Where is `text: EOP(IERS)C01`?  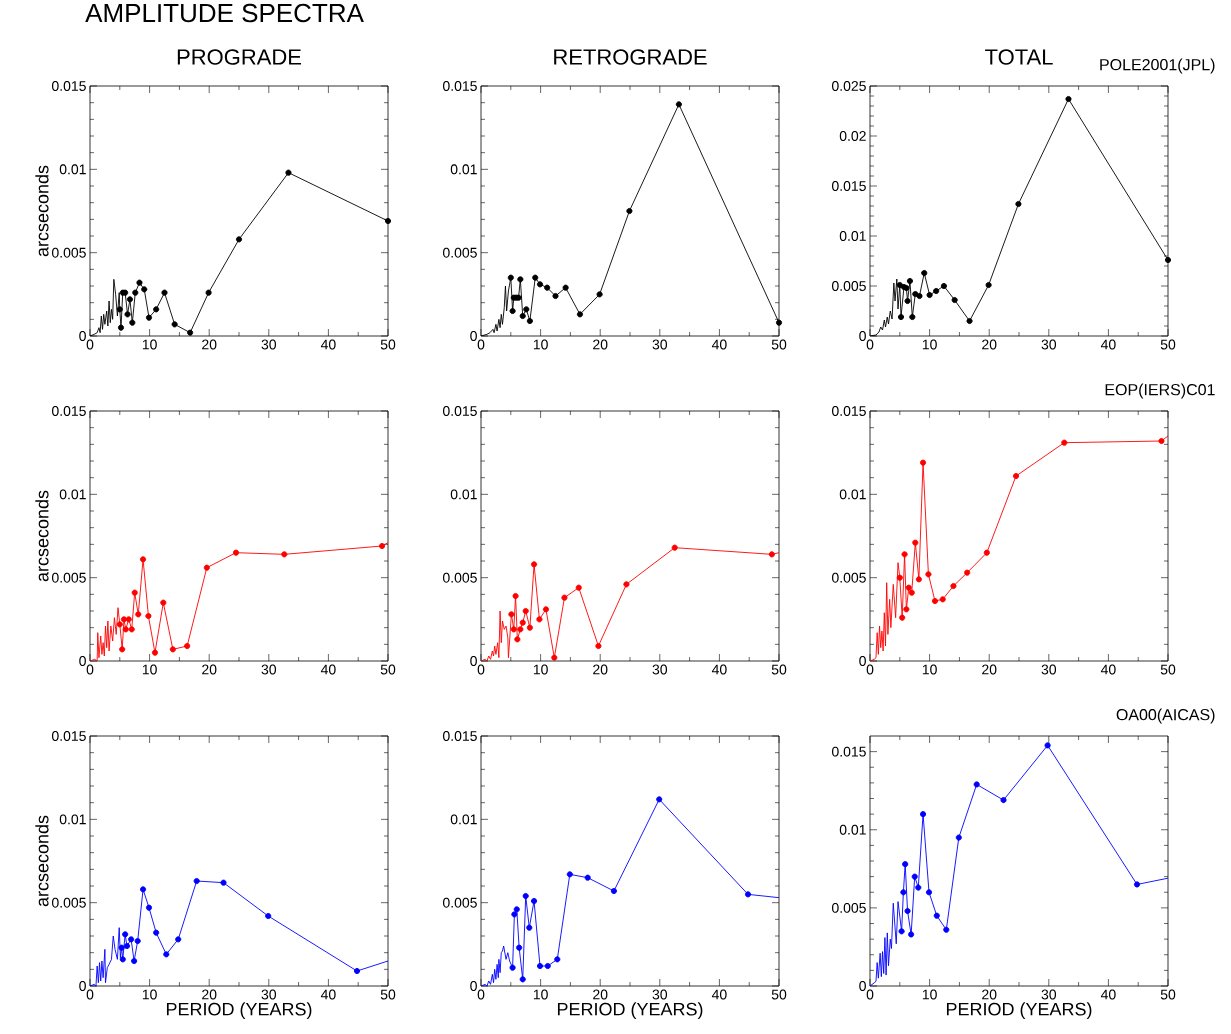
text: EOP(IERS)C01 is located at coordinates (1160, 391).